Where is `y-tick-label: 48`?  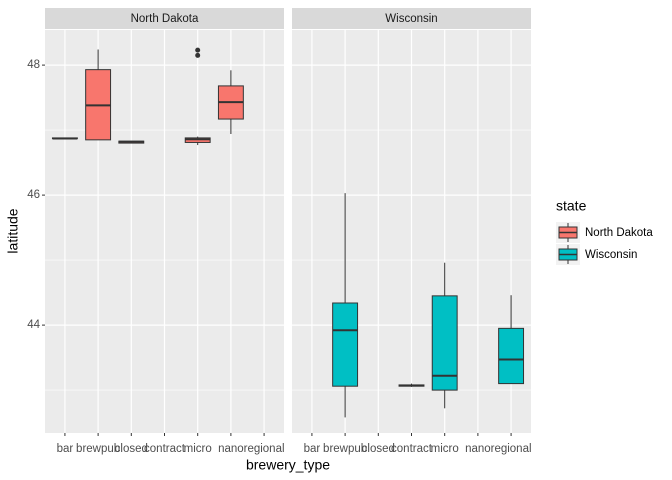 y-tick-label: 48 is located at coordinates (33, 65).